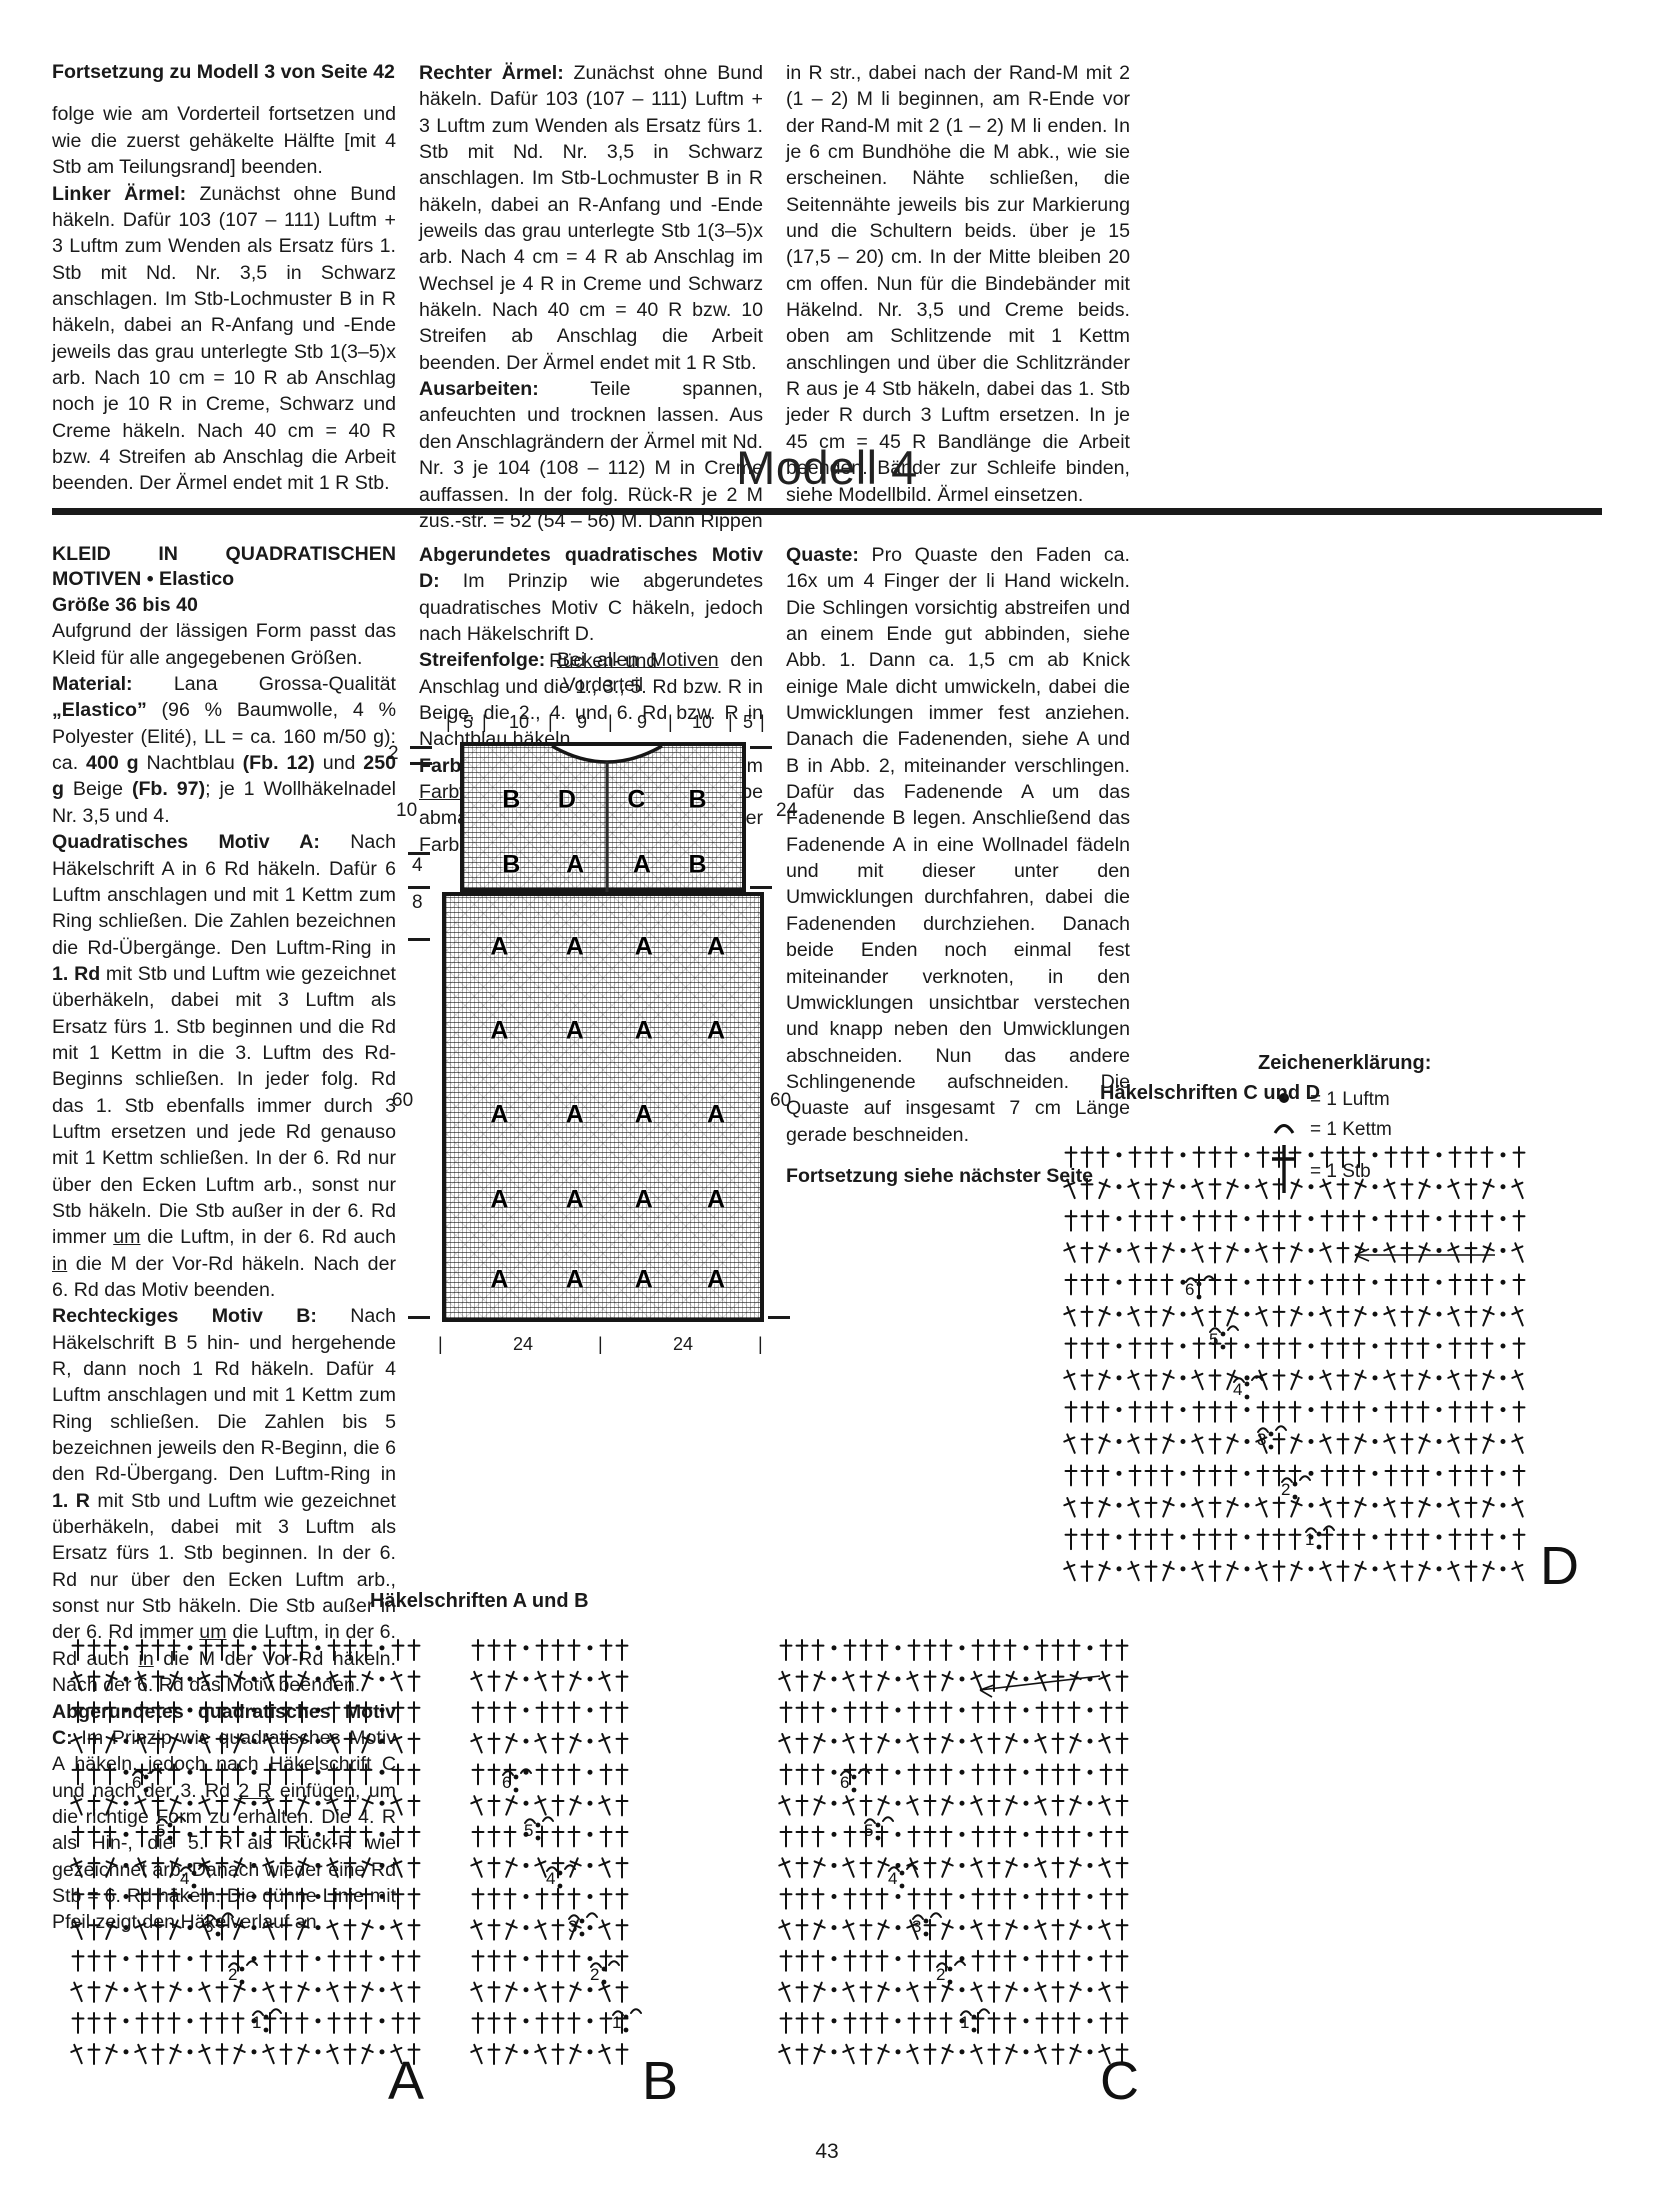 The image size is (1654, 2205). Describe the element at coordinates (716, 946) in the screenshot. I see `schematic-letter-a-6: A` at that location.